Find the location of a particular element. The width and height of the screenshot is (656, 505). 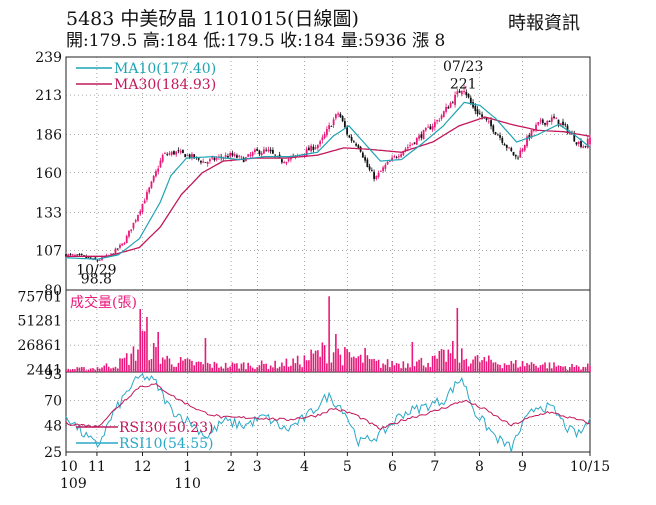

price-tick-label: 160 is located at coordinates (48, 174).